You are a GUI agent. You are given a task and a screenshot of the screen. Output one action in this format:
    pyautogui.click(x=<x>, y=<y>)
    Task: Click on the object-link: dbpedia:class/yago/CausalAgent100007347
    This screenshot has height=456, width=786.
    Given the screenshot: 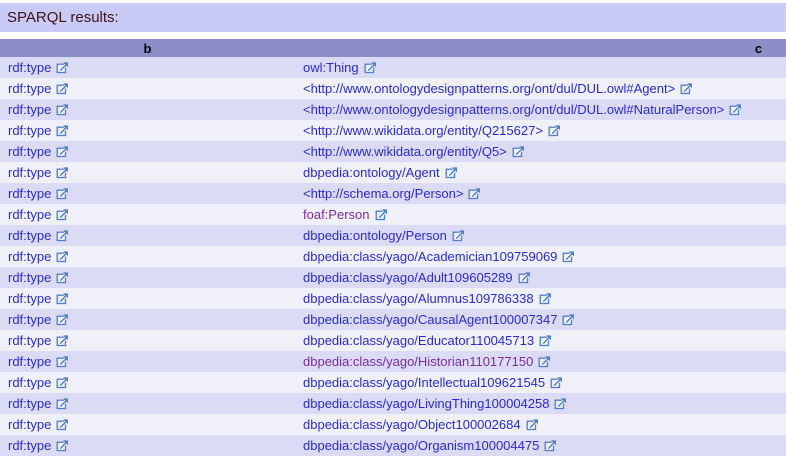 What is the action you would take?
    pyautogui.click(x=430, y=319)
    